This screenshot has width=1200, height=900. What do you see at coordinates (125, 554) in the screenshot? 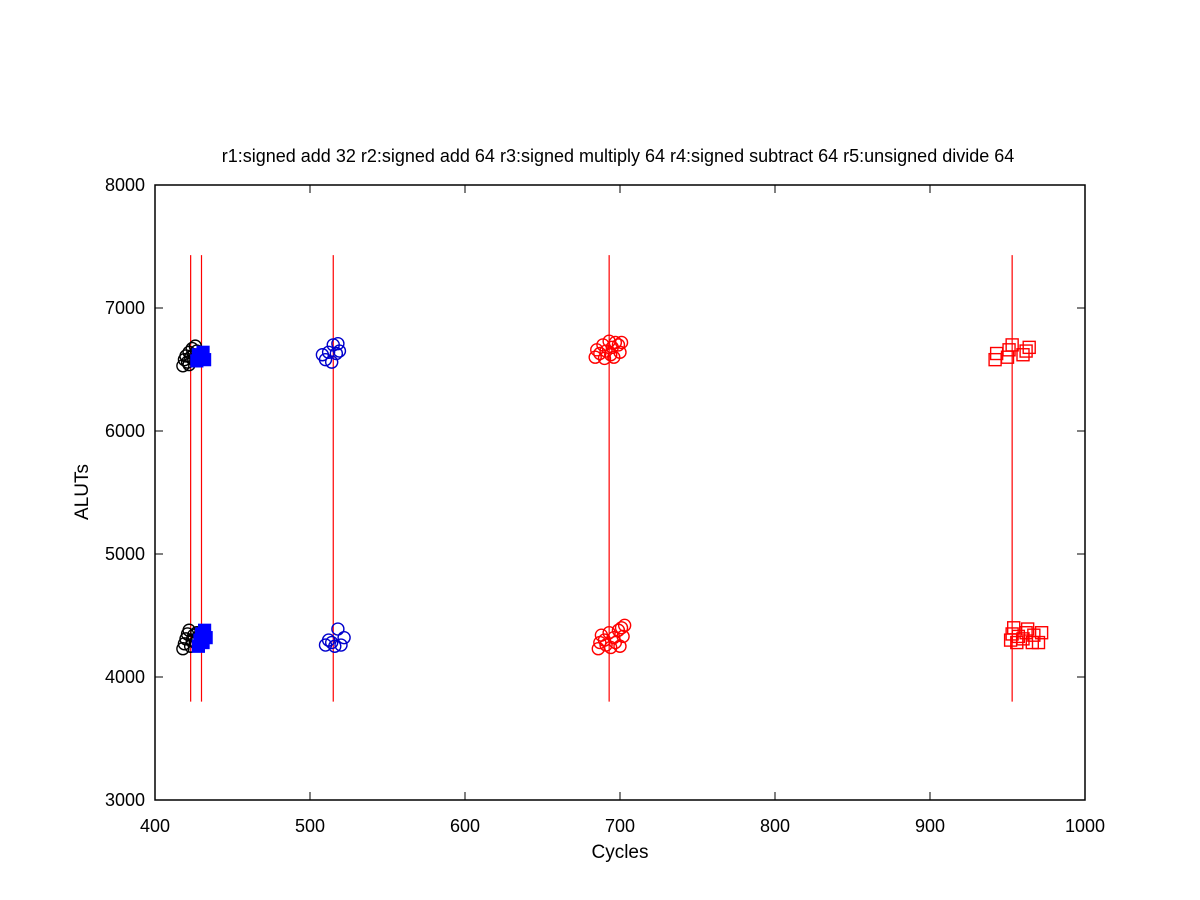
I see `y-tick-label: 5000` at bounding box center [125, 554].